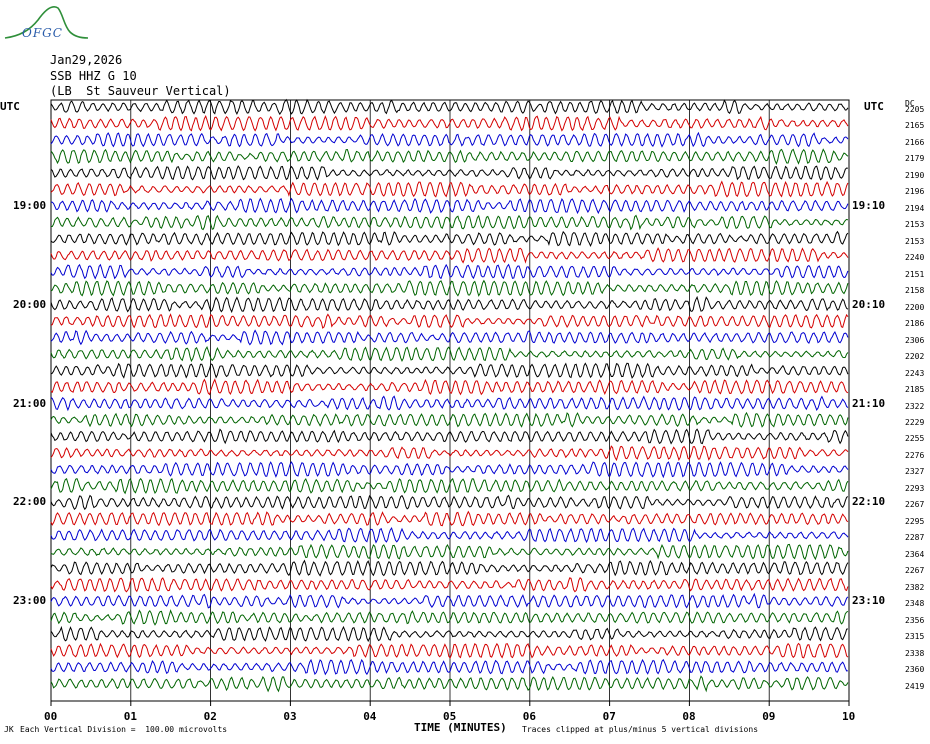  Describe the element at coordinates (93, 76) in the screenshot. I see `station-label: SSB HHZ G 10` at that location.